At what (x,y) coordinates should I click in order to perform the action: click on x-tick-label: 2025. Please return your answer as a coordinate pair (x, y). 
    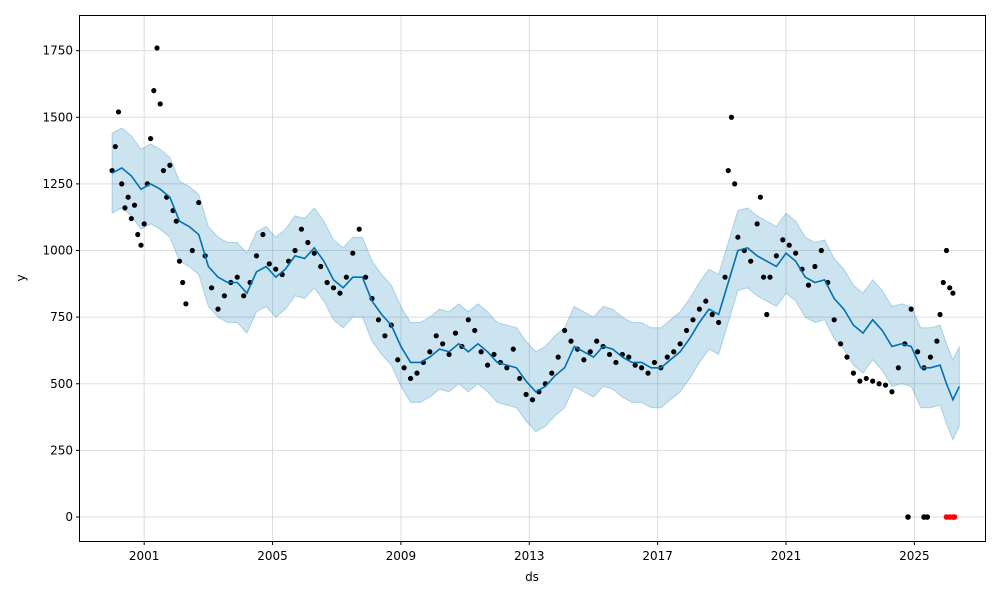
    Looking at the image, I should click on (914, 556).